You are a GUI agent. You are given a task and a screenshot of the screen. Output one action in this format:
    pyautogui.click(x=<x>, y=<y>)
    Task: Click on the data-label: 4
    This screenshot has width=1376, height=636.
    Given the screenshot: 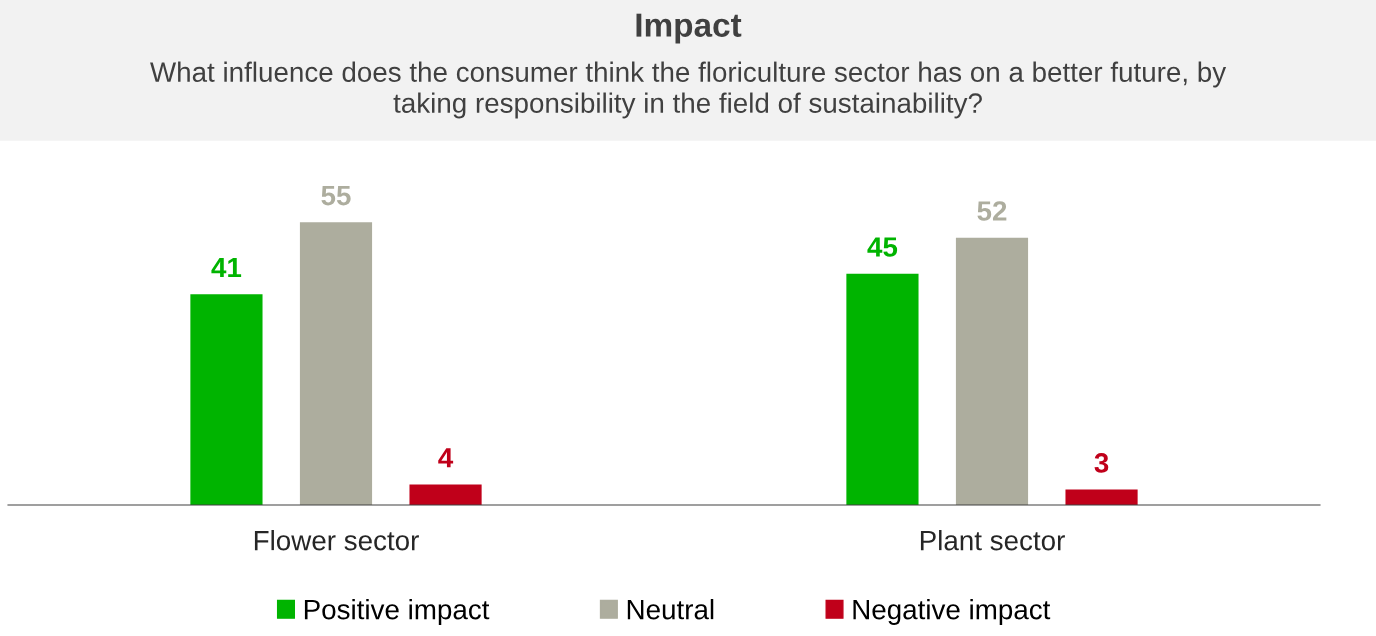 What is the action you would take?
    pyautogui.click(x=446, y=458)
    